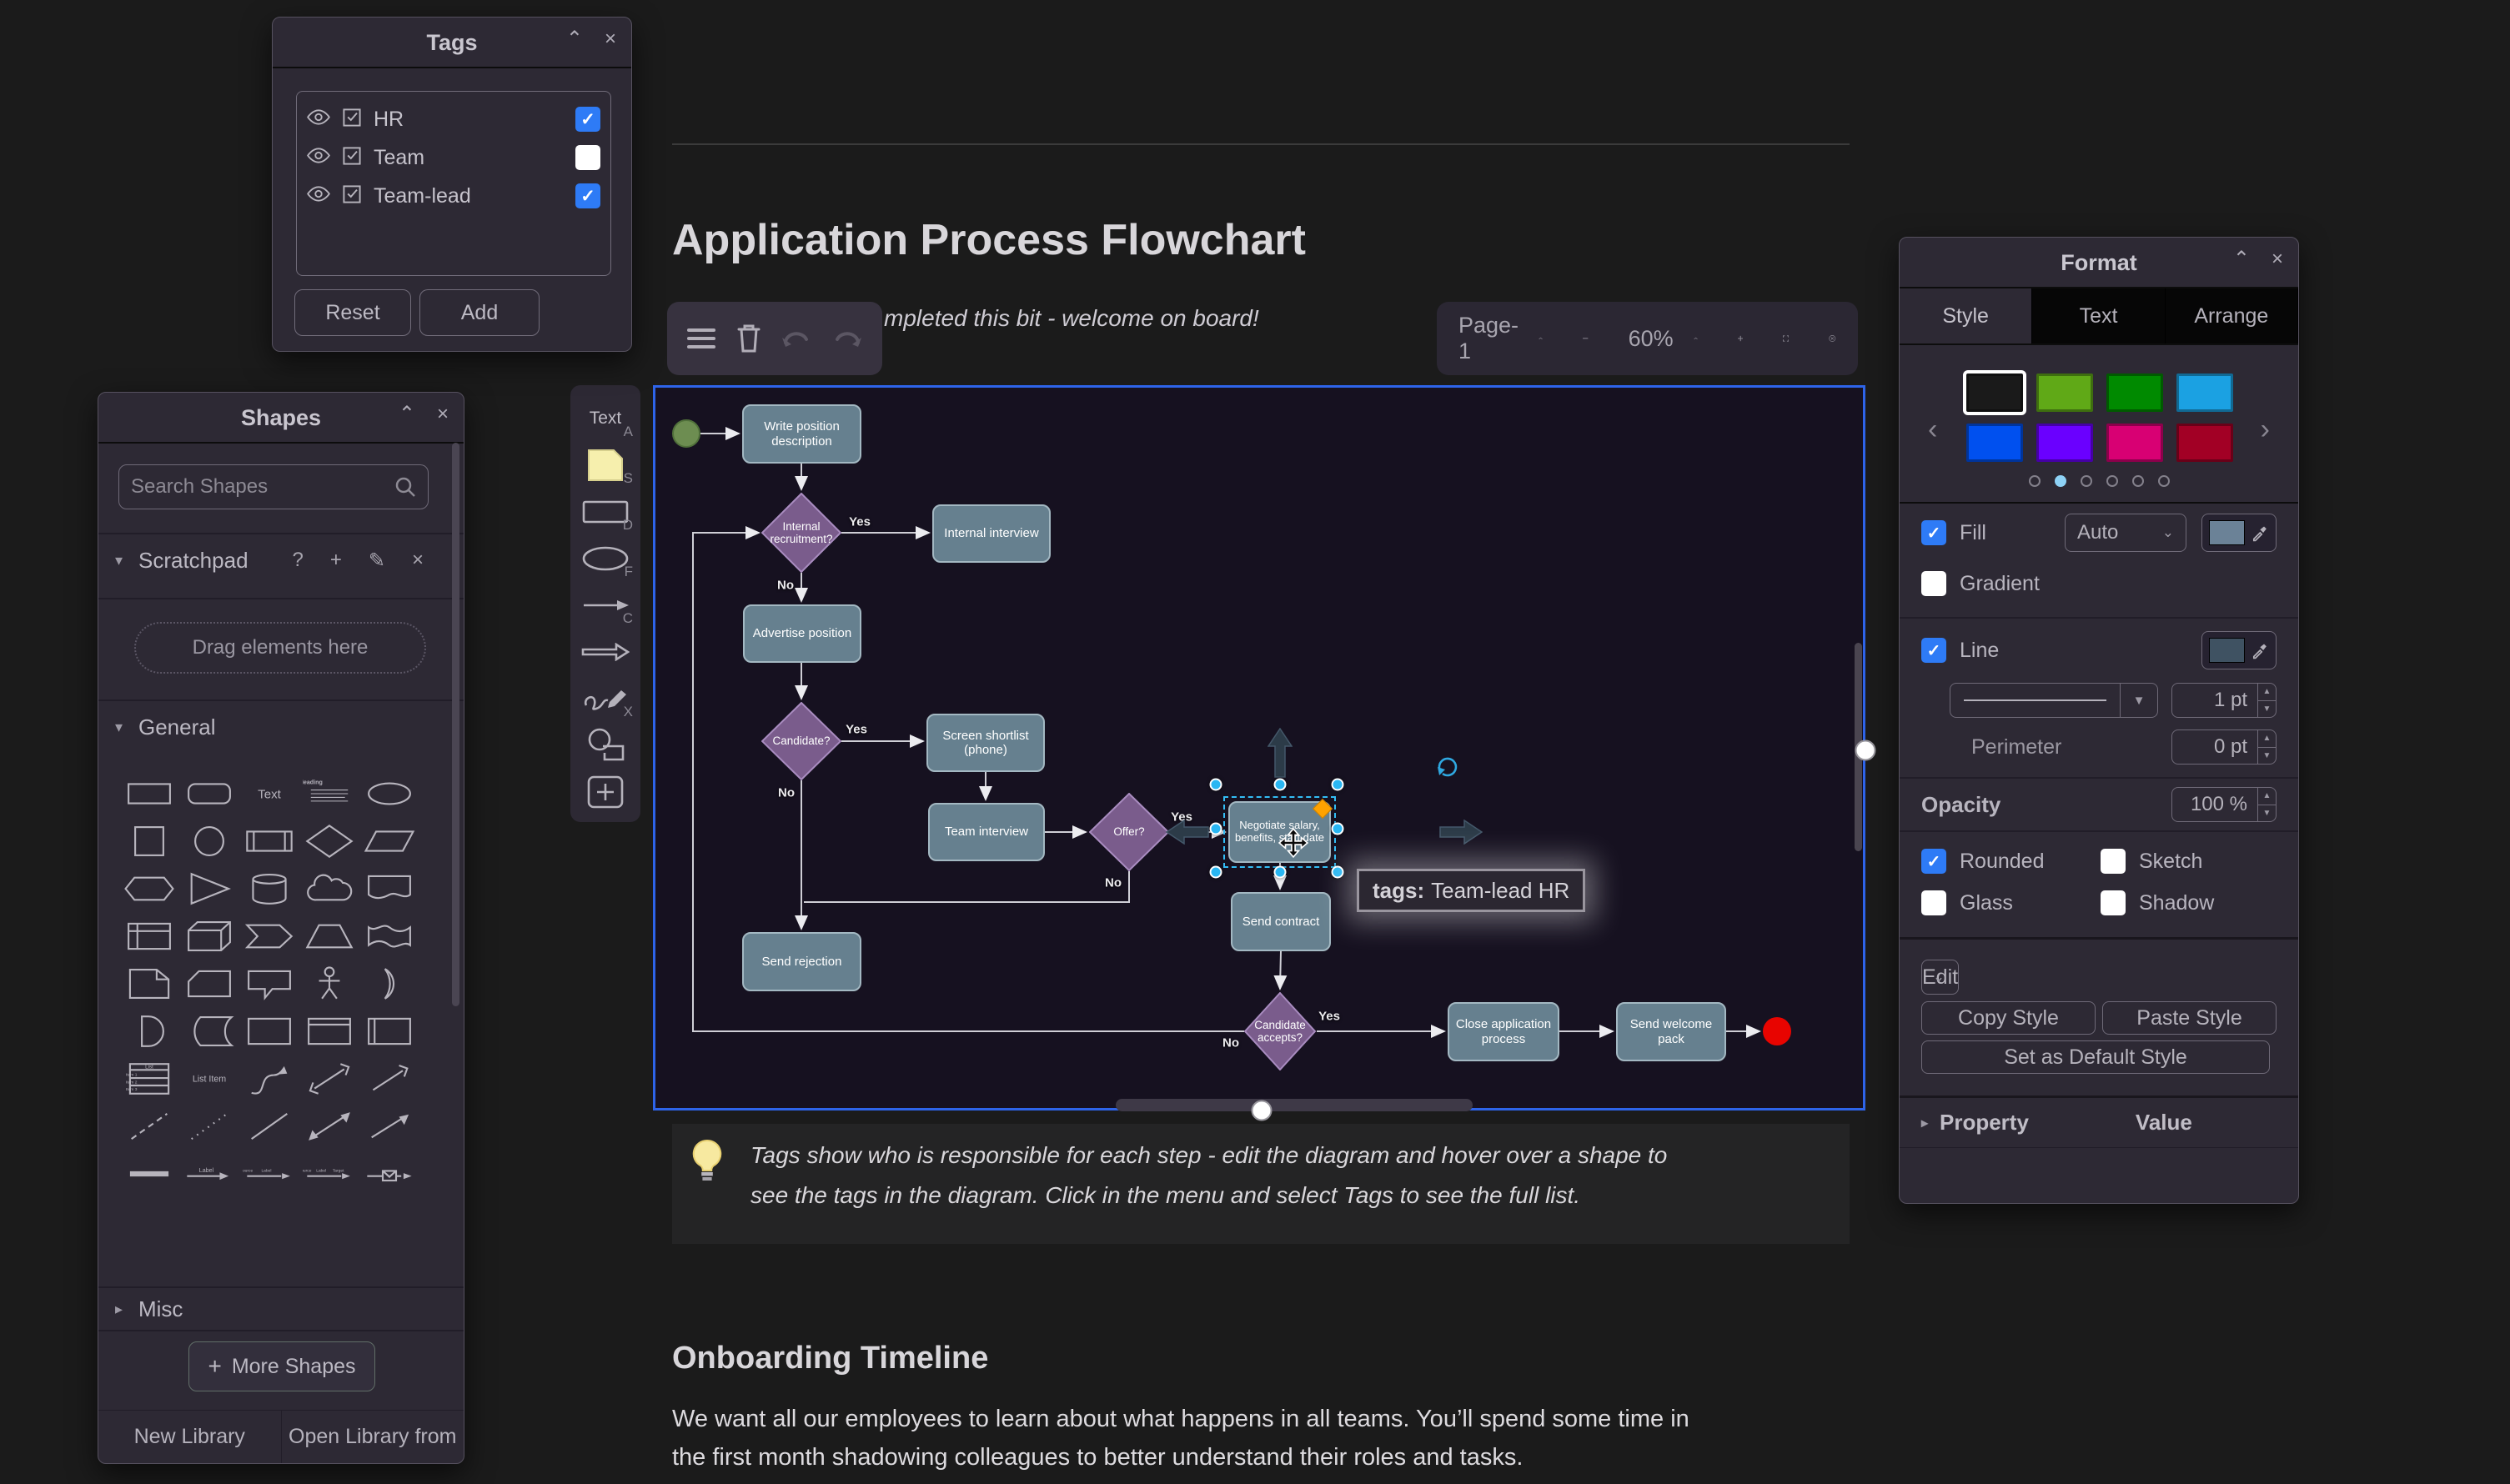  I want to click on copy-style-button: Copy Style, so click(2009, 1018).